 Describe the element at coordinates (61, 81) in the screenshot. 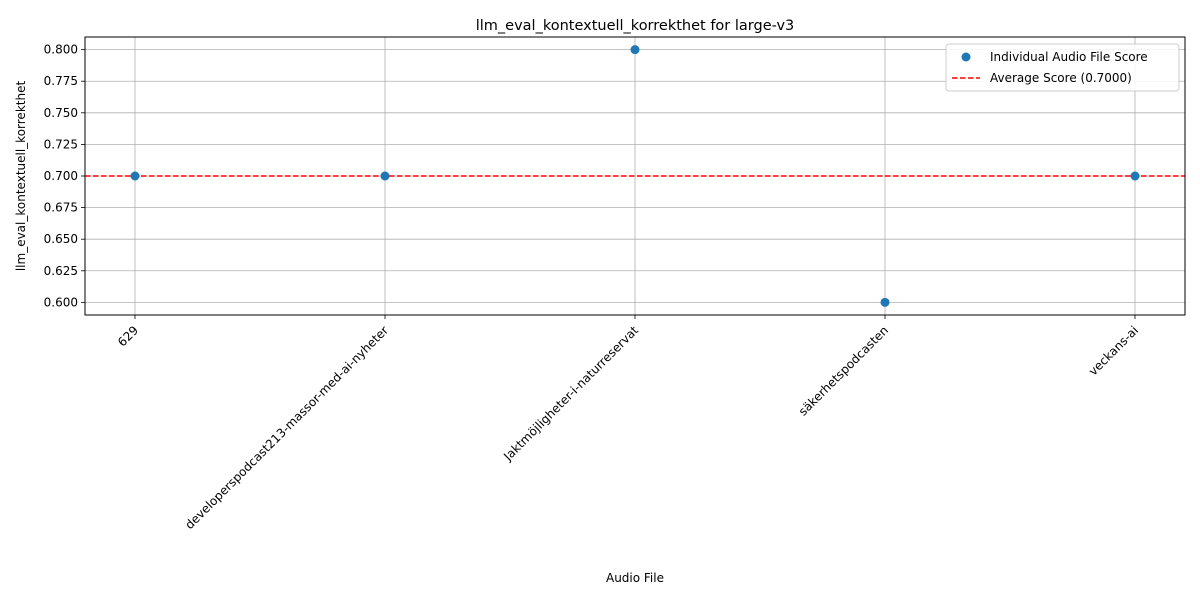

I see `y-tick-label: 0.775` at that location.